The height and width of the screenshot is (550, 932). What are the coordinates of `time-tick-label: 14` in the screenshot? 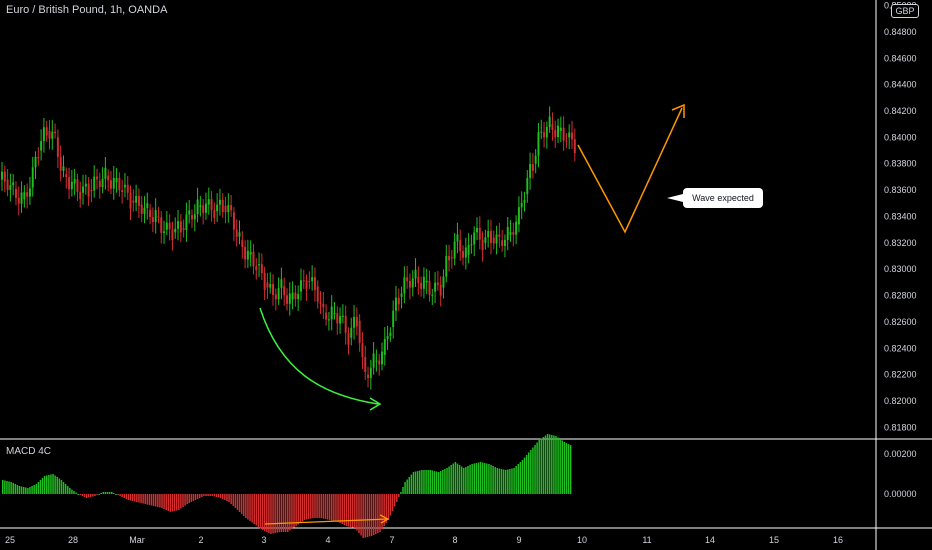 It's located at (710, 540).